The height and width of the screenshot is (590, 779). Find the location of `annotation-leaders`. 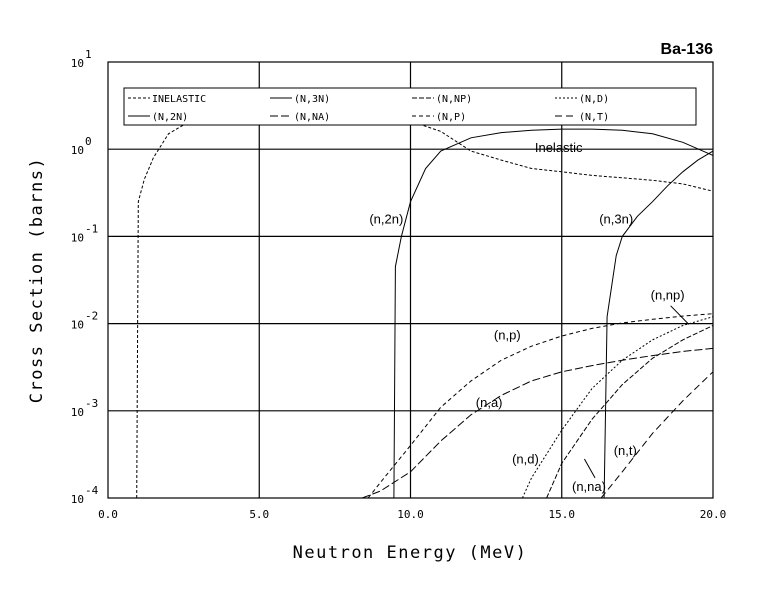

annotation-leaders is located at coordinates (637, 392).